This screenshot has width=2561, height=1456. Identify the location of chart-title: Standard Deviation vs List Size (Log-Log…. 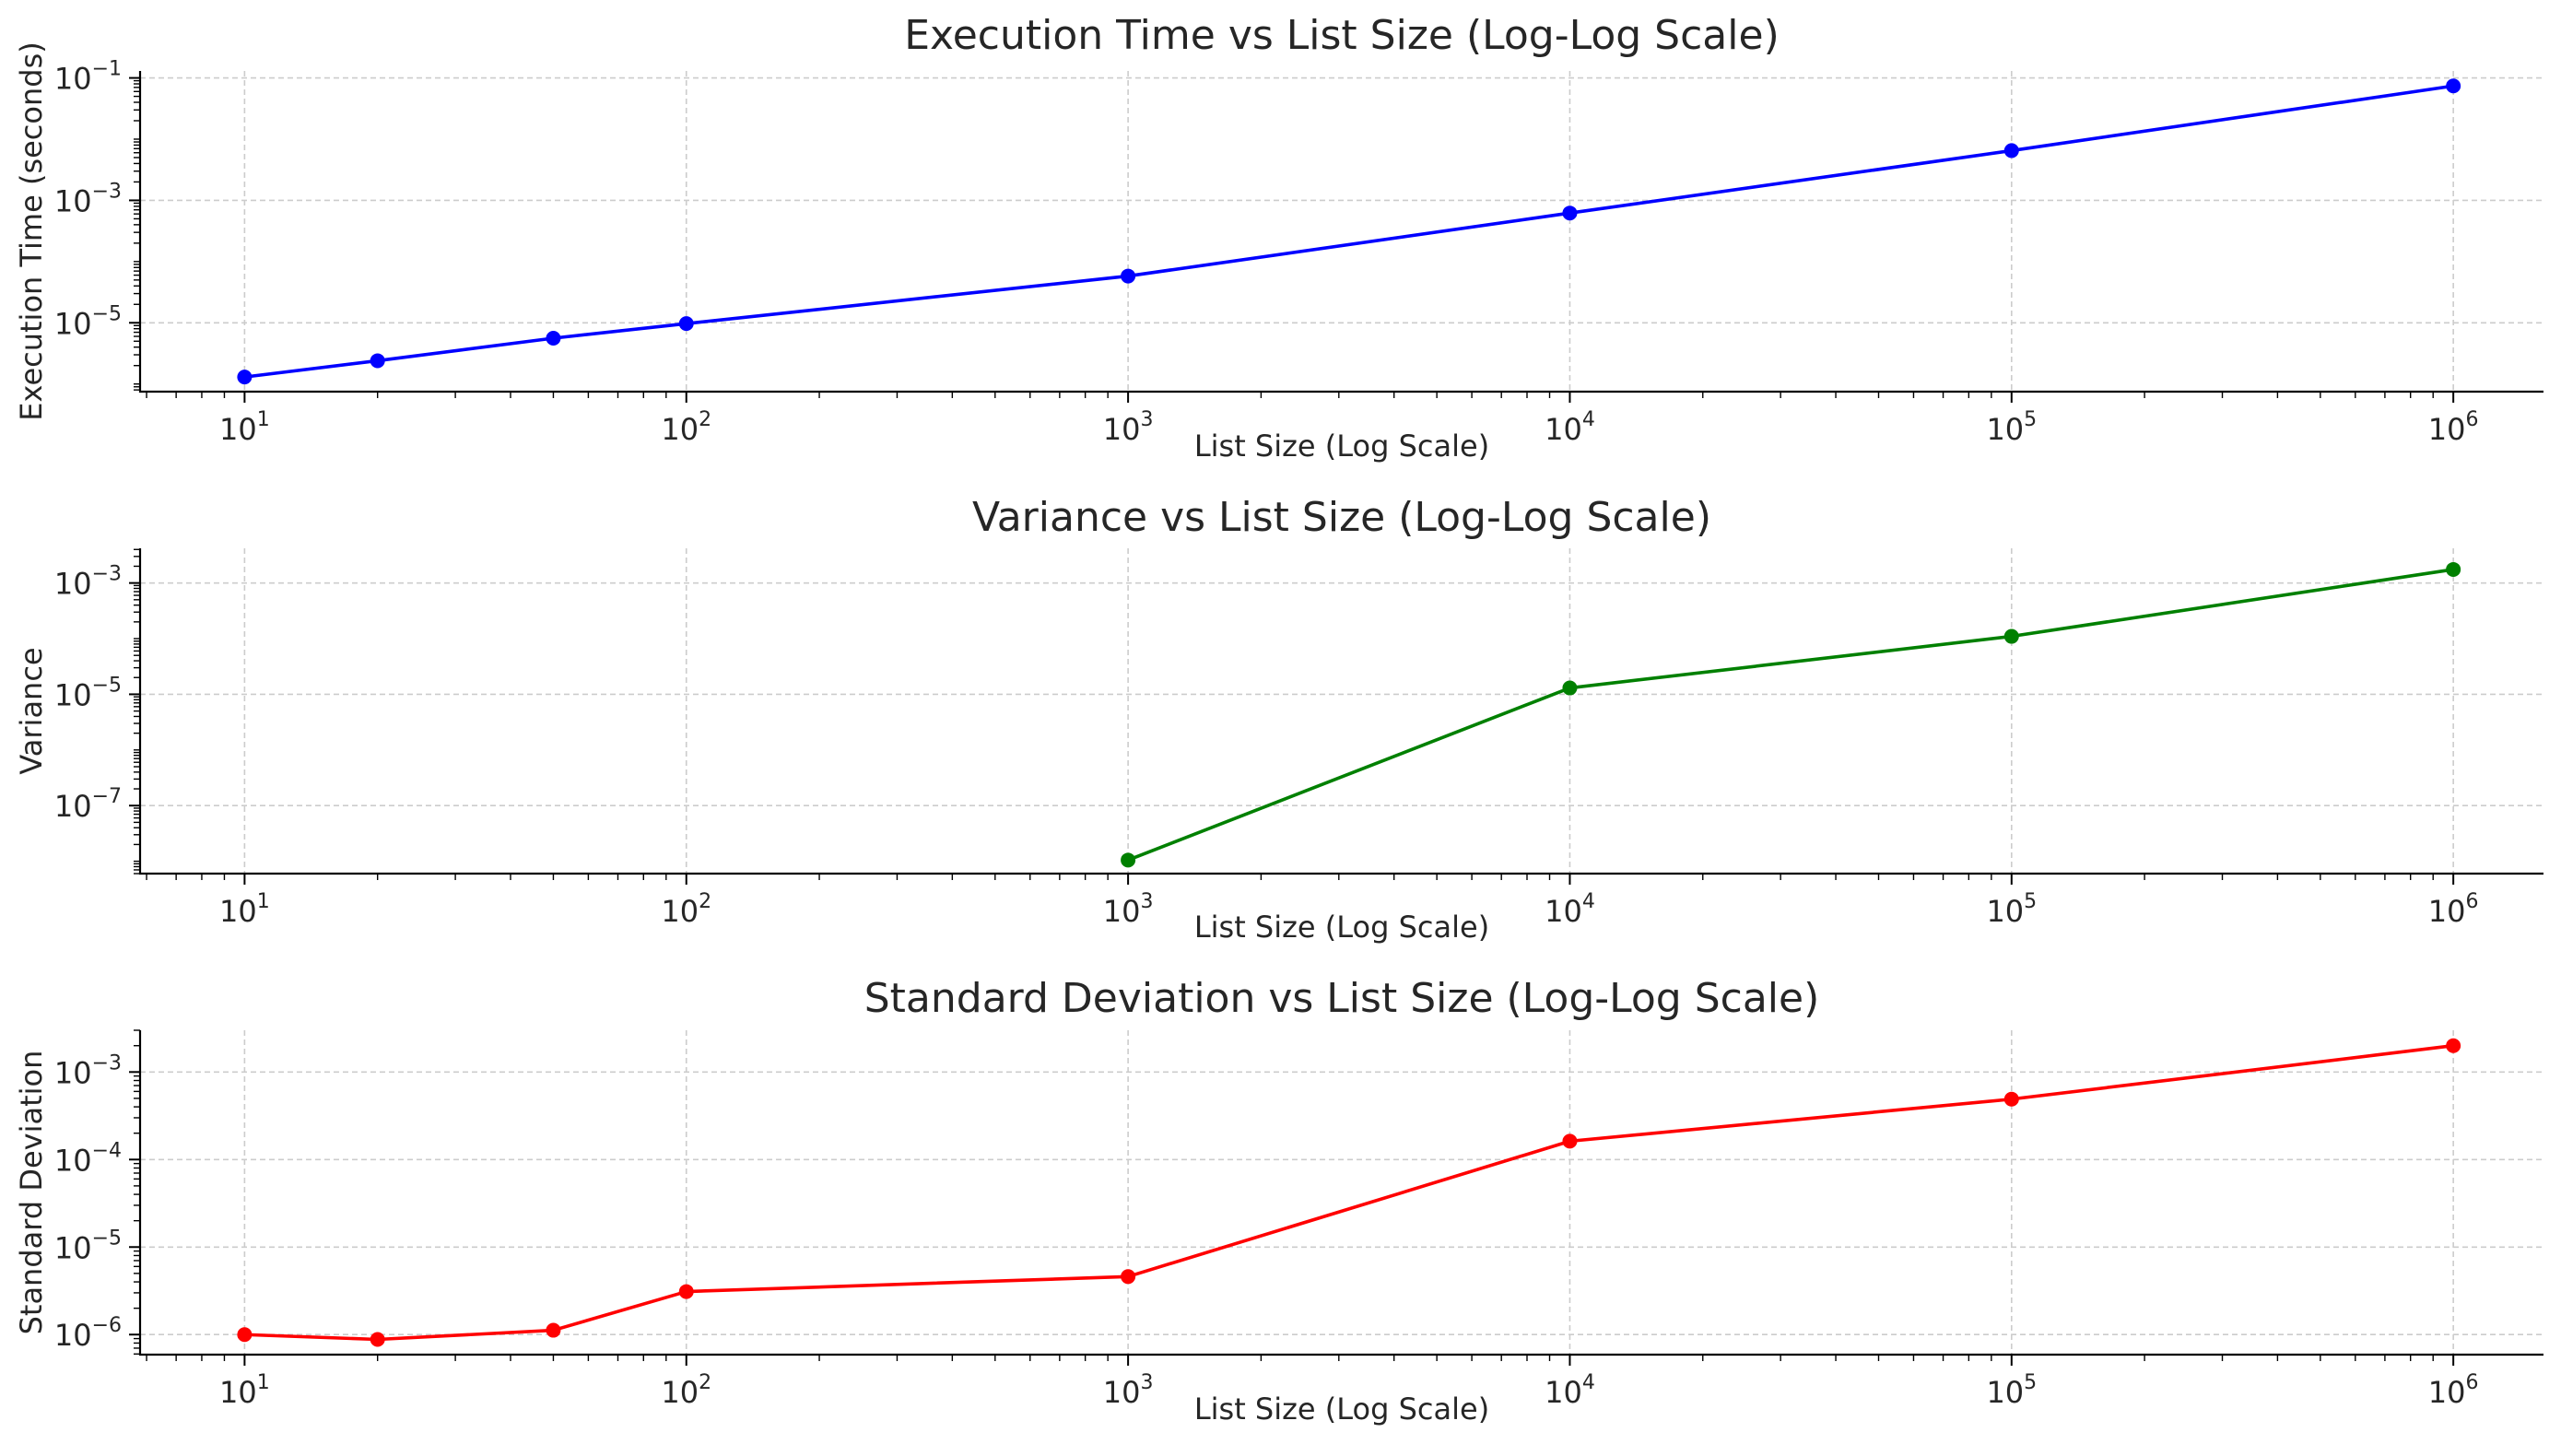
(1342, 998).